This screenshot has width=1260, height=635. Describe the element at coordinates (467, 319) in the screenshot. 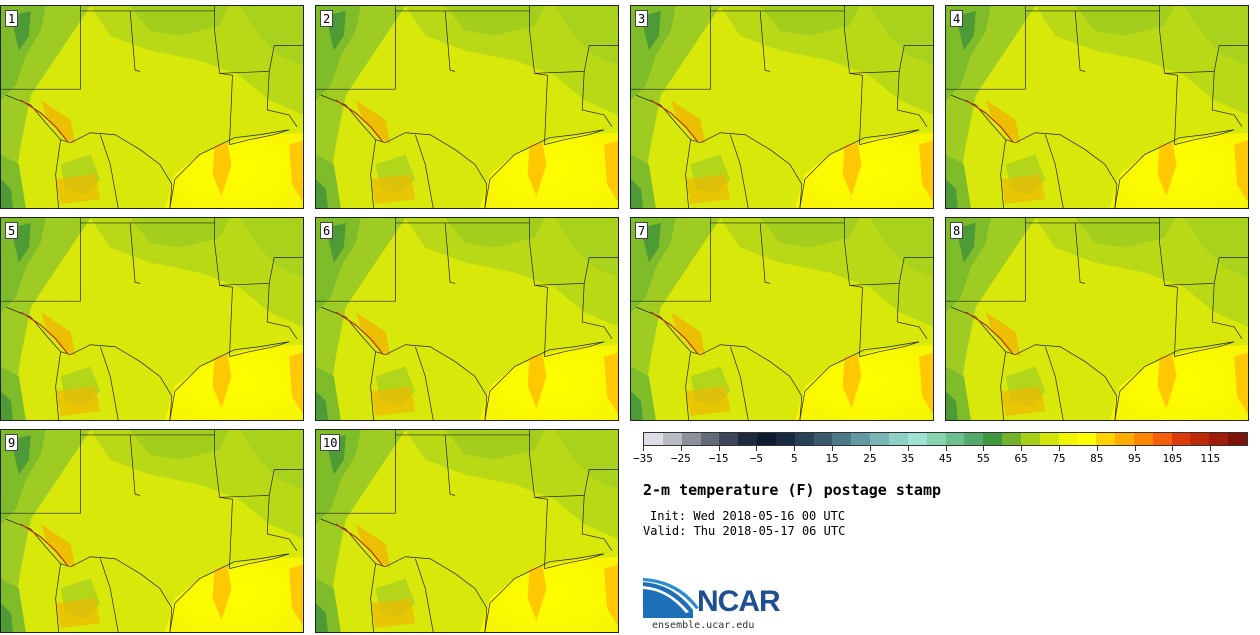

I see `member-map-panel: 6` at that location.